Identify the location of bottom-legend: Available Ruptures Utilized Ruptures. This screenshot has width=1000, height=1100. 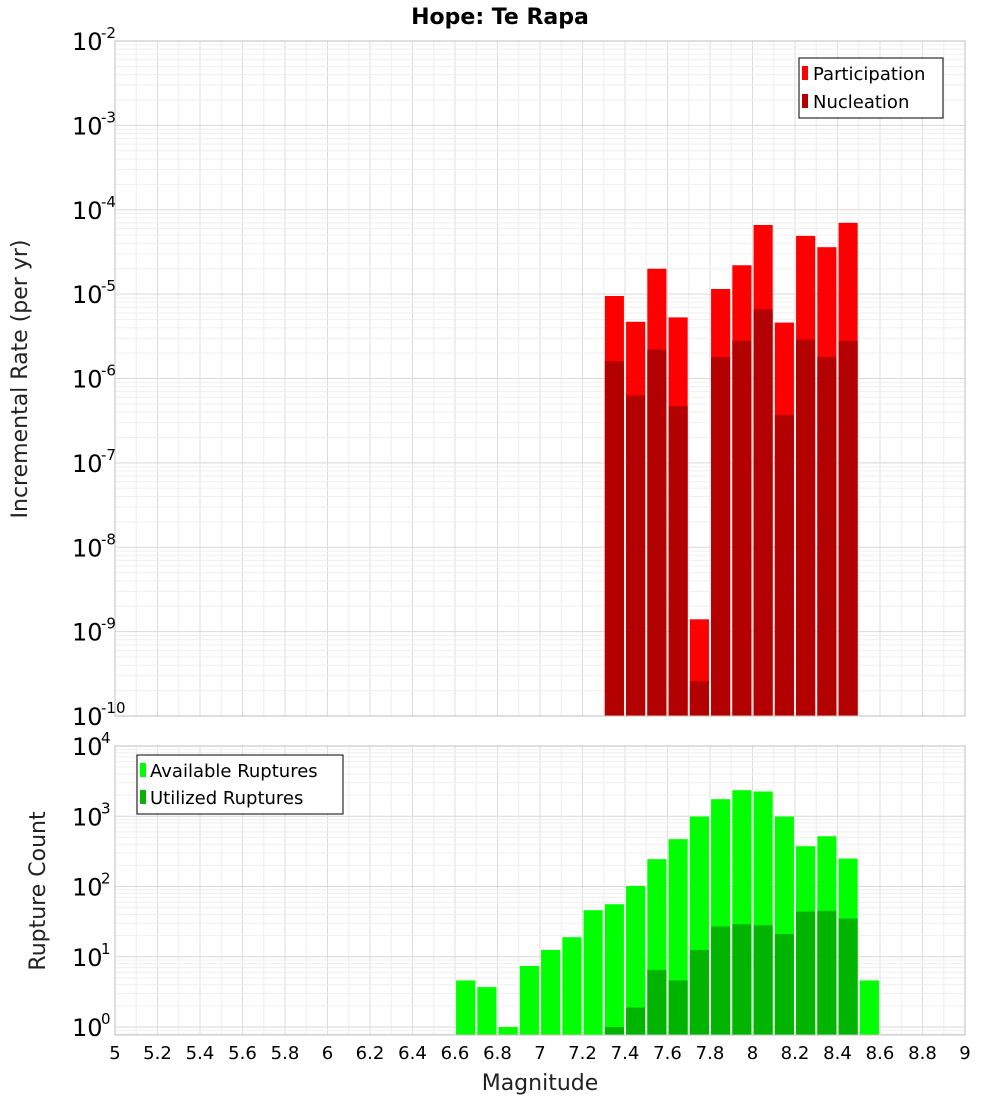
(240, 784).